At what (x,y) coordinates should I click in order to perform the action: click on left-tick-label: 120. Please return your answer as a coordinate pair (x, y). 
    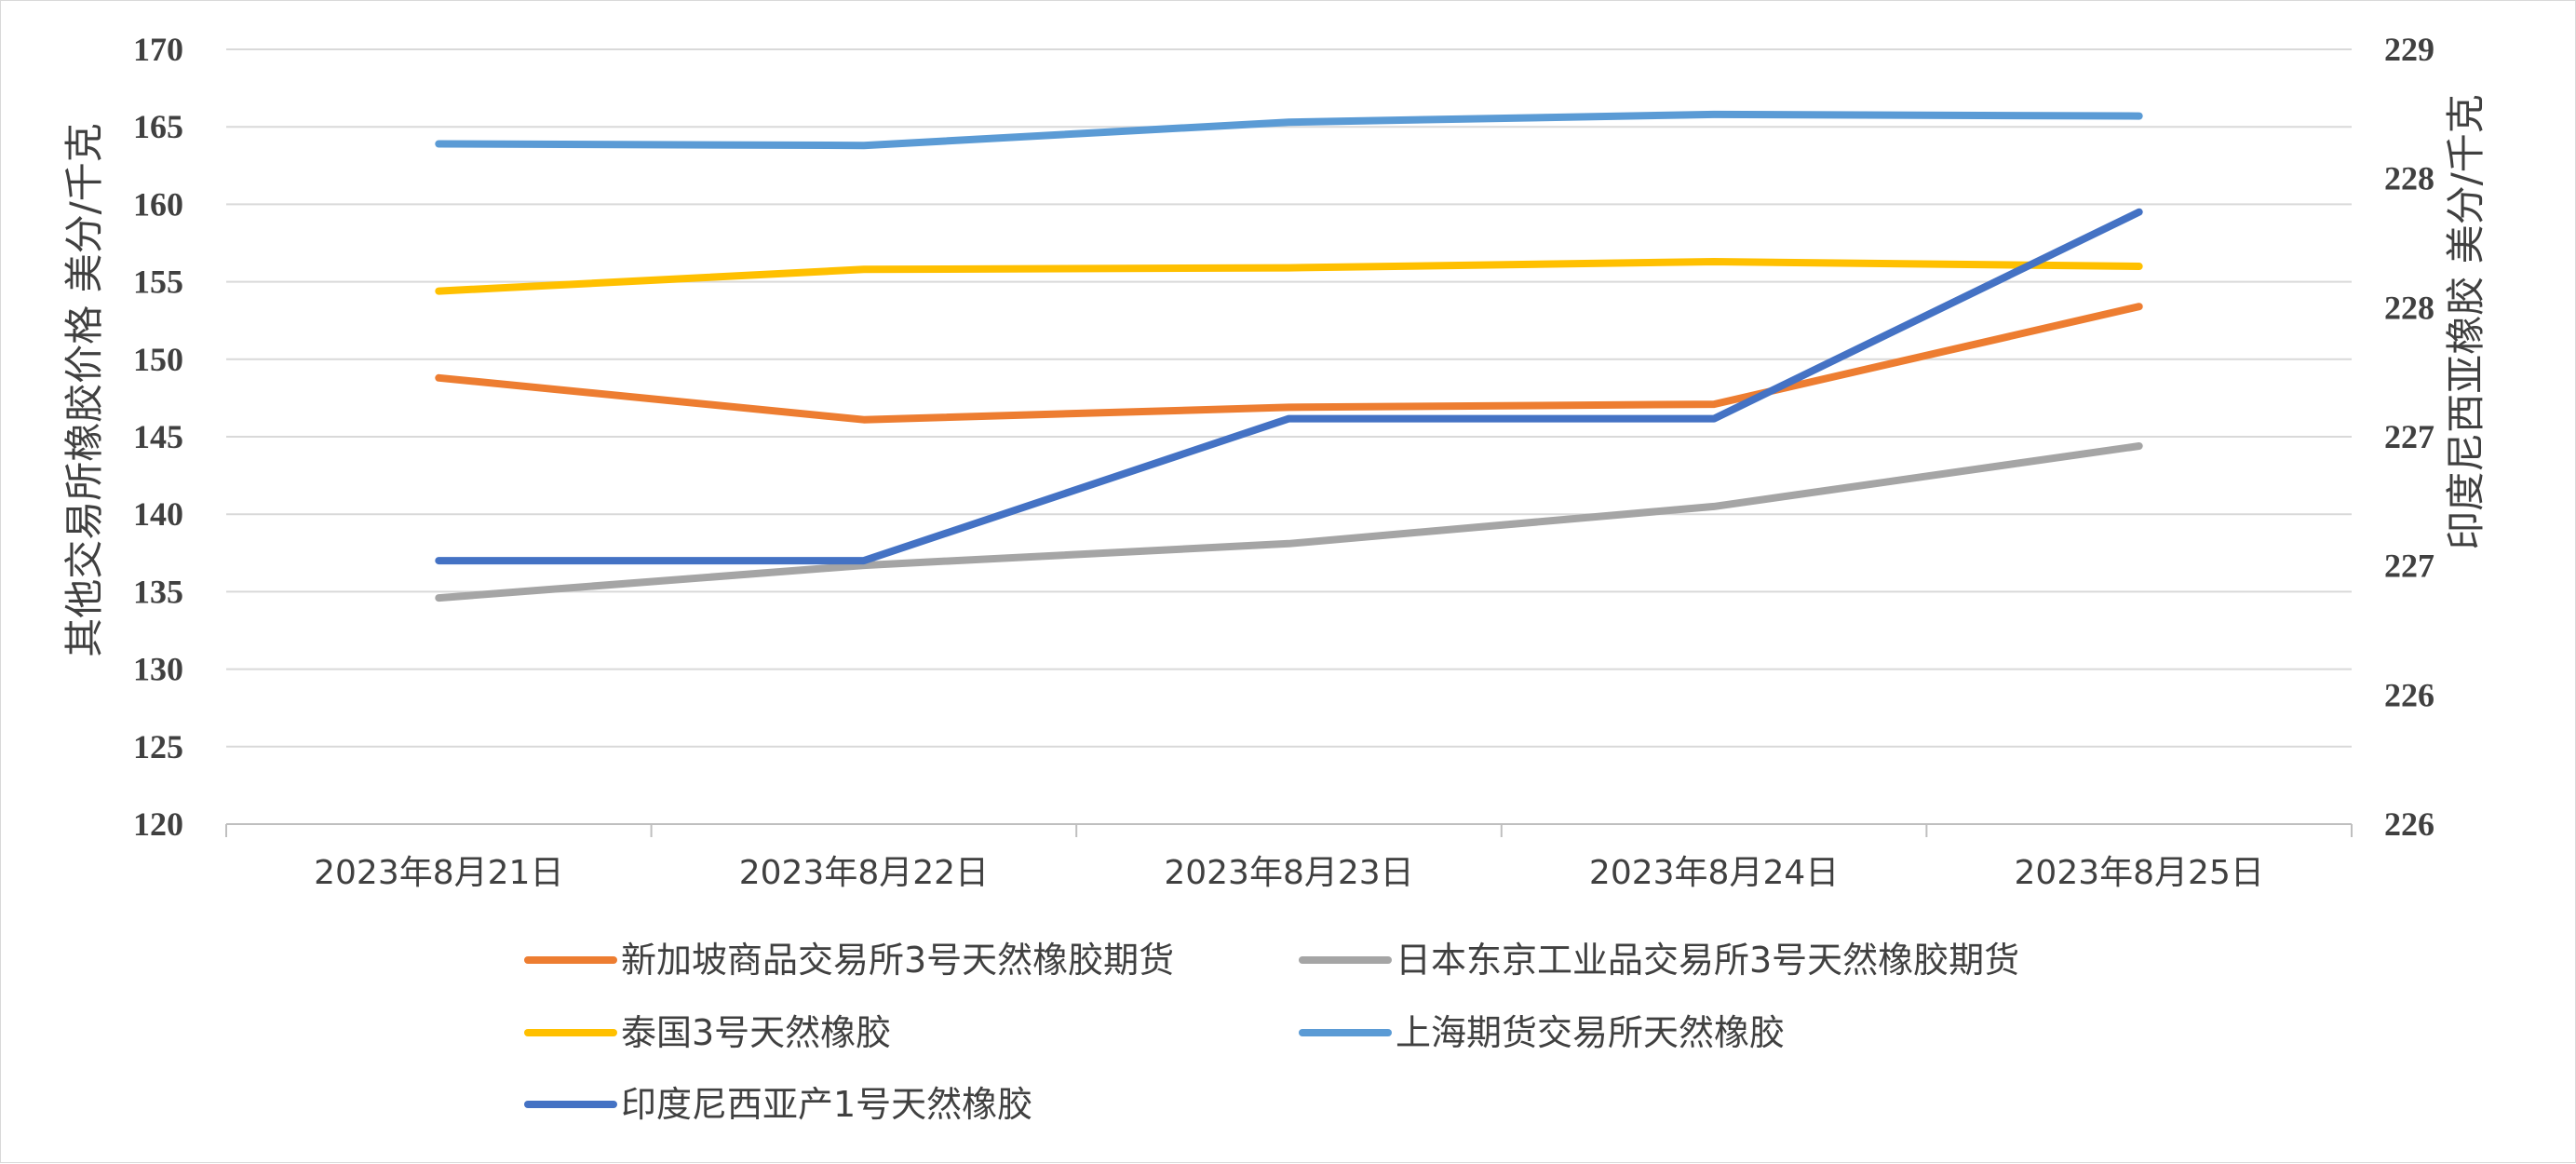
    Looking at the image, I should click on (158, 824).